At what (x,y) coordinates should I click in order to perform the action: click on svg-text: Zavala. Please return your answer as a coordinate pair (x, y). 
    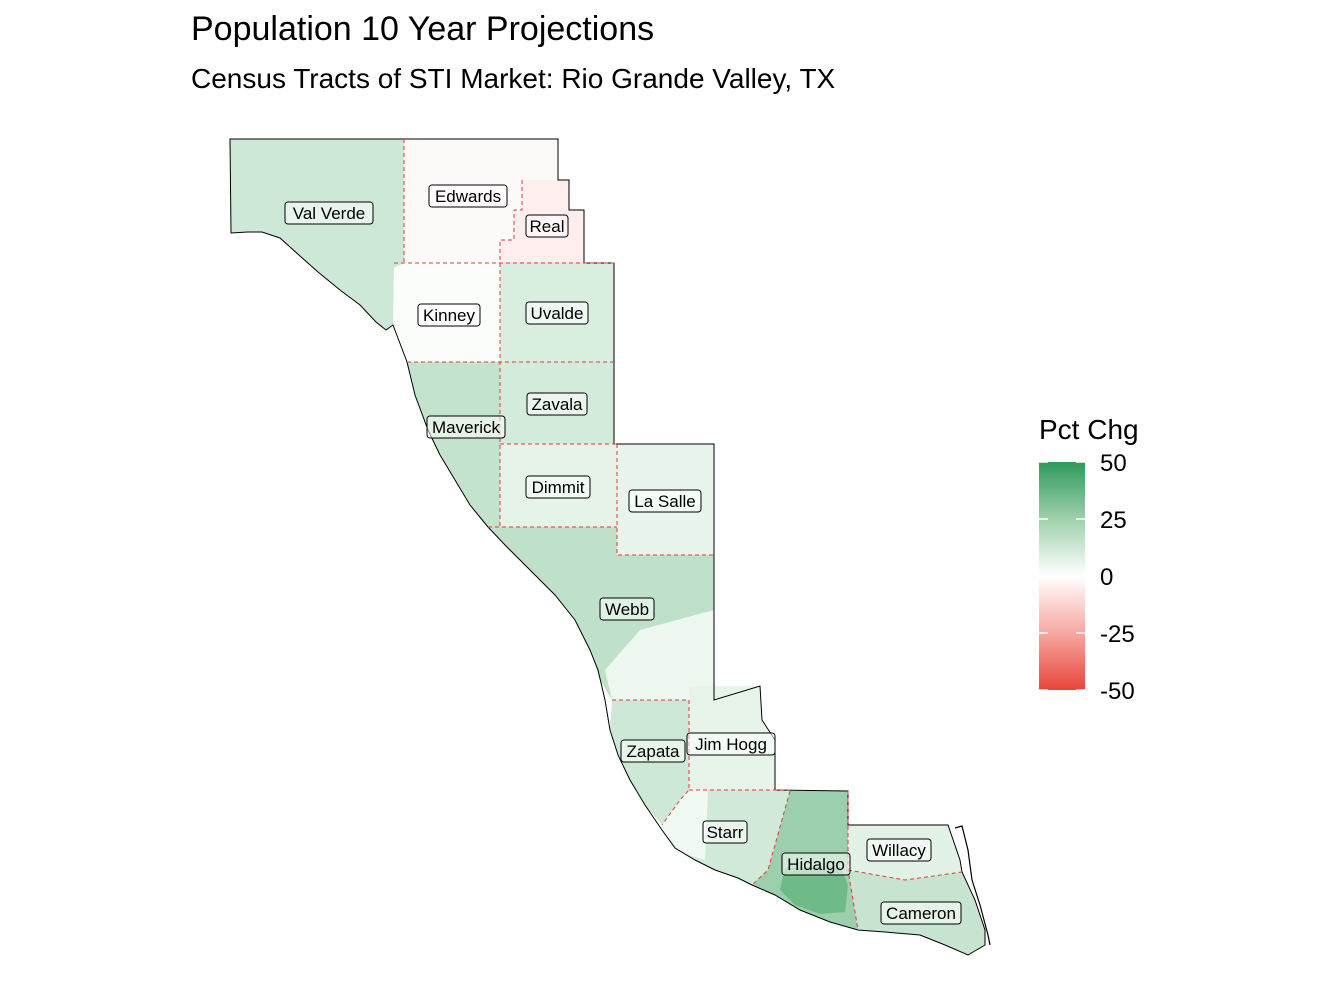
    Looking at the image, I should click on (557, 404).